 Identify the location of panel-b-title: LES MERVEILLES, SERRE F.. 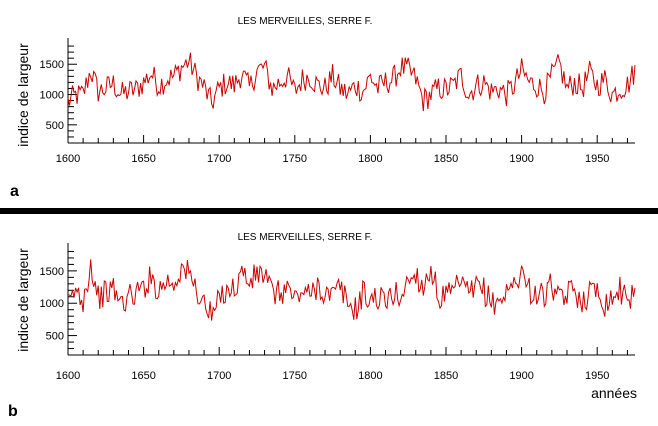
(305, 237).